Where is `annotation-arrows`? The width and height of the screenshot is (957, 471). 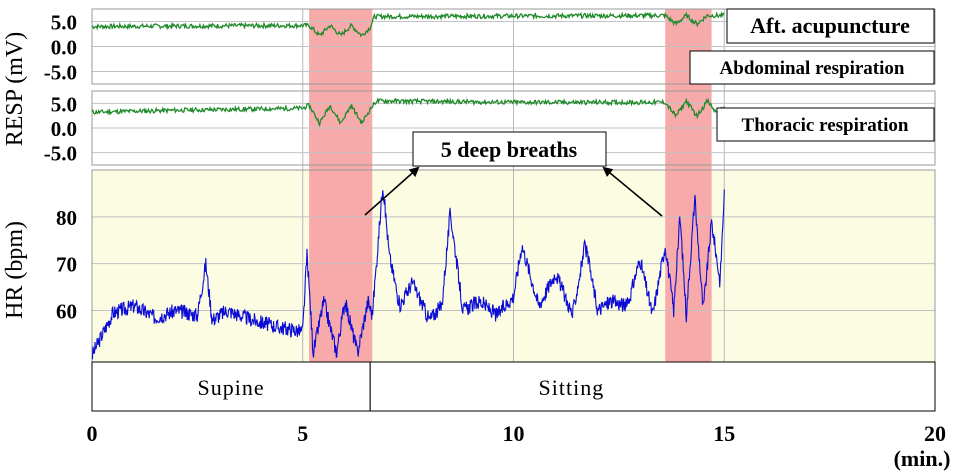 annotation-arrows is located at coordinates (513, 191).